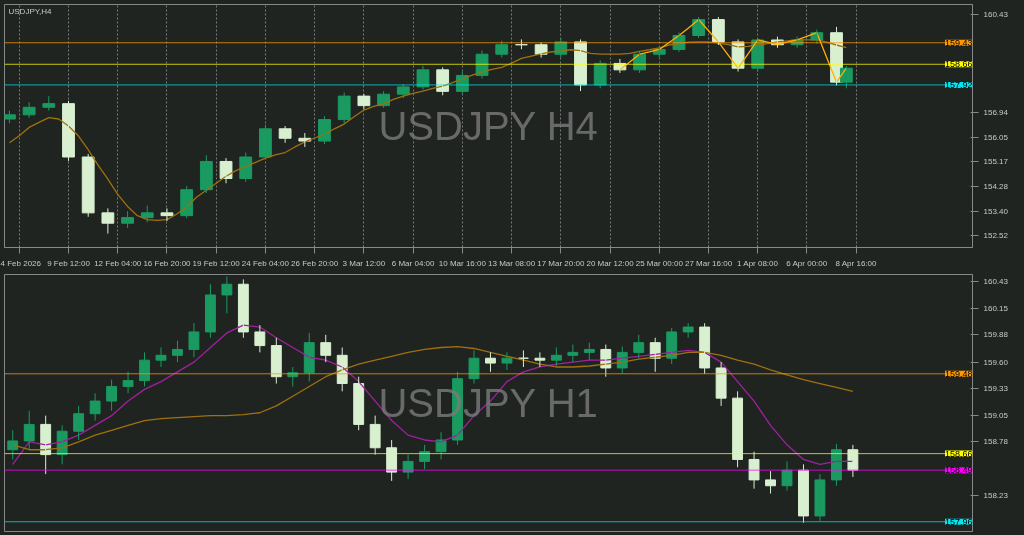 The height and width of the screenshot is (535, 1024). Describe the element at coordinates (265, 263) in the screenshot. I see `x-tick-label: 24 Feb 04:00` at that location.